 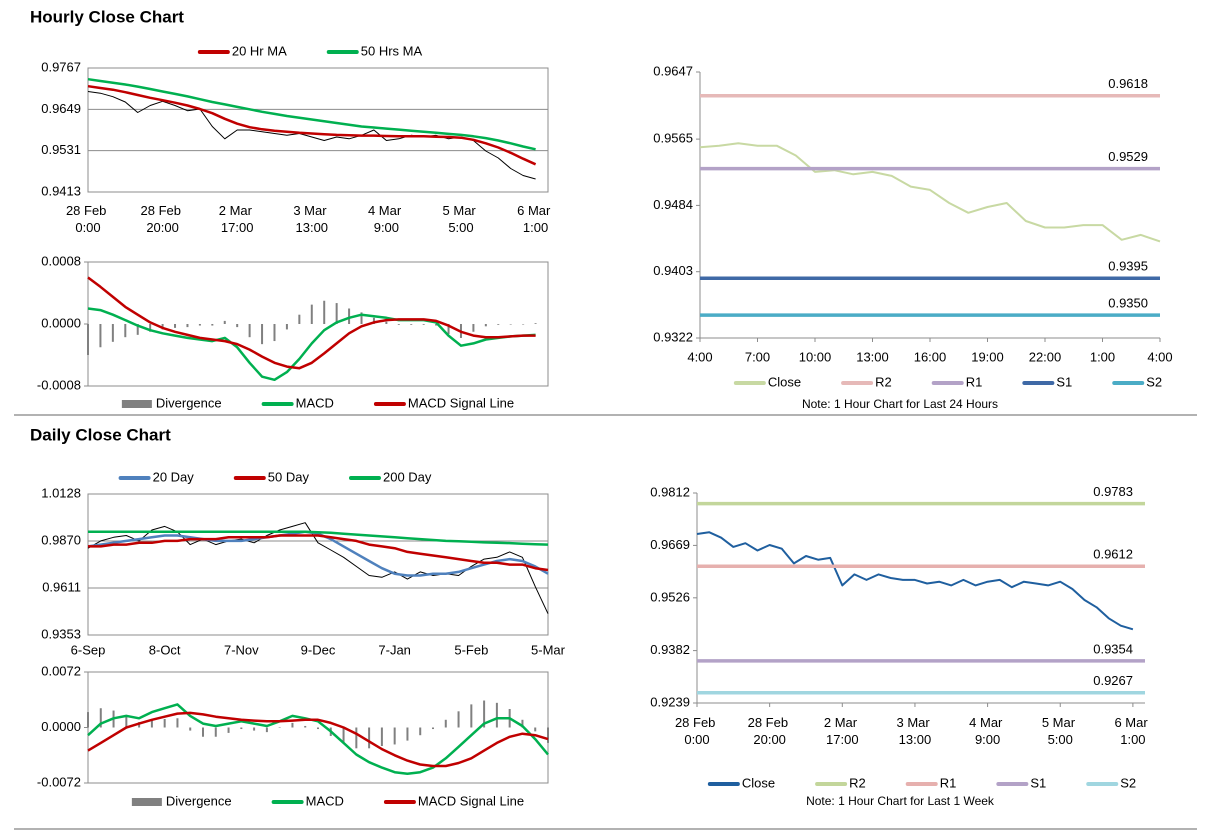 I want to click on level-label: 0.9783, so click(x=1113, y=491).